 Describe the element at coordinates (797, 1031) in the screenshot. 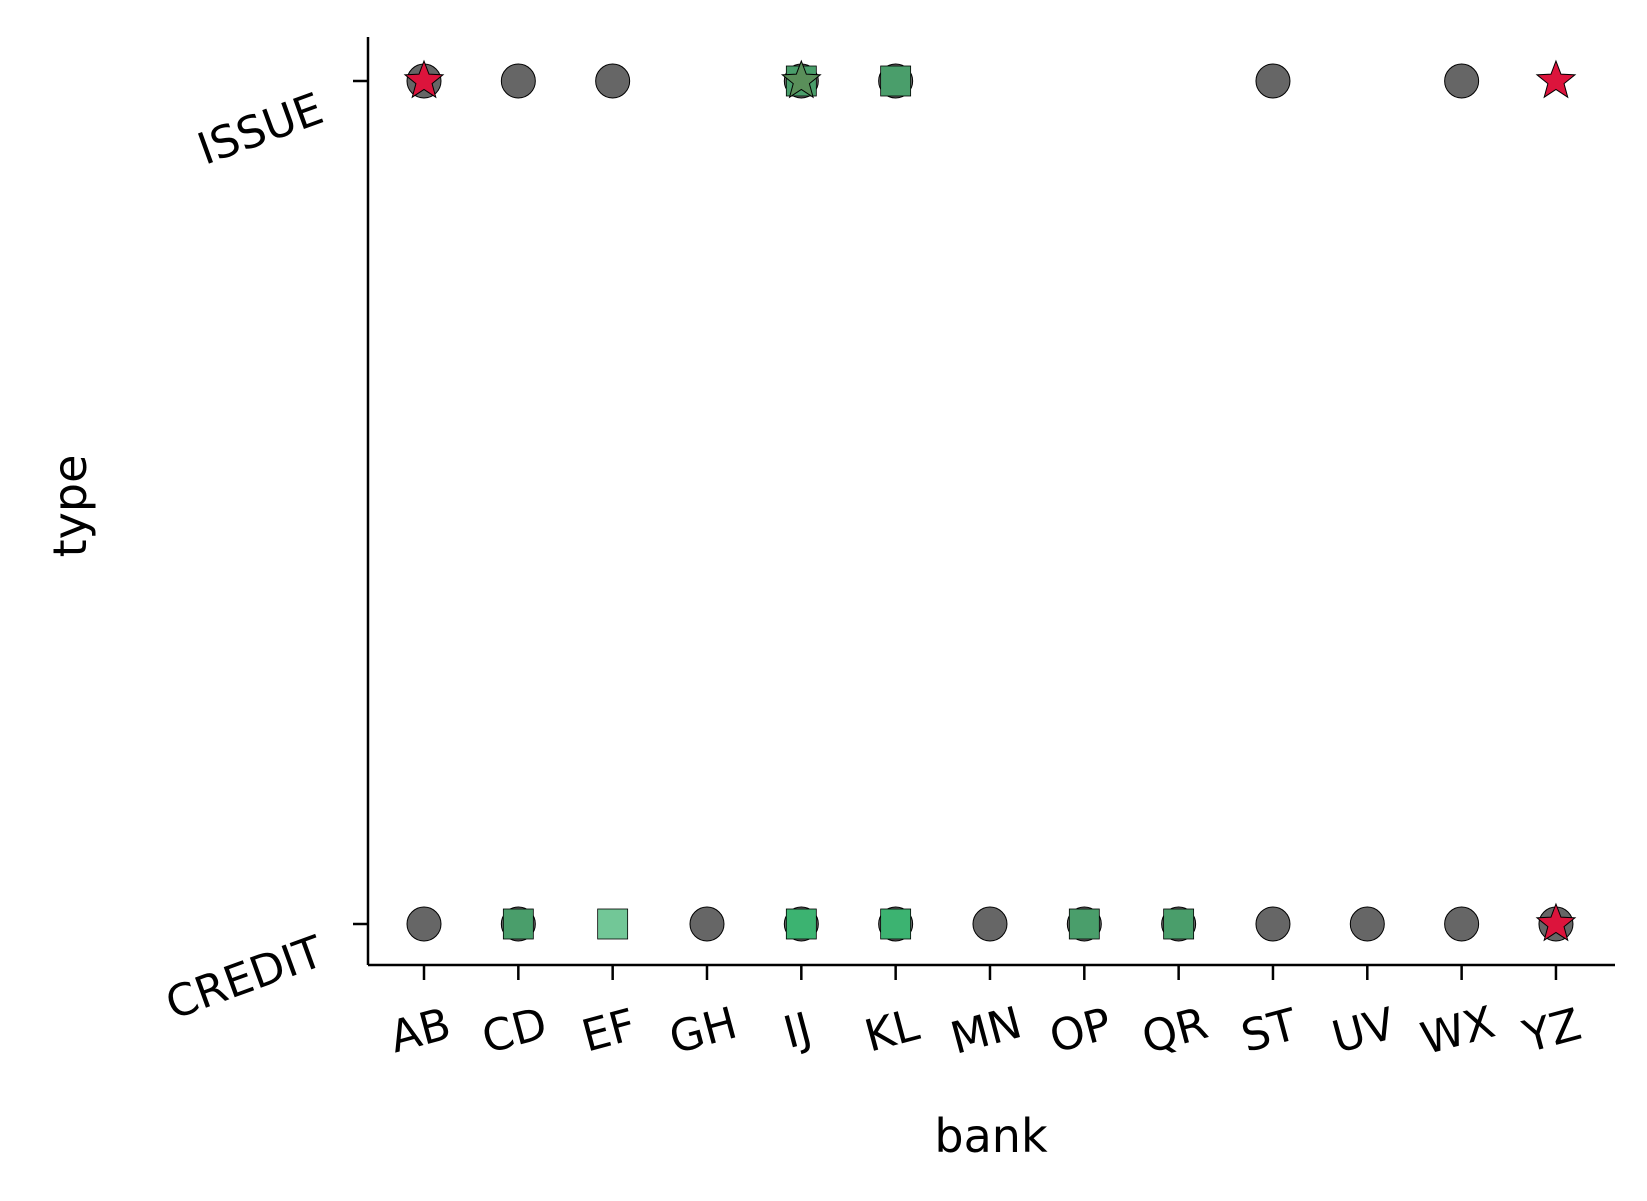

I see `x-tick-label: IJ` at that location.